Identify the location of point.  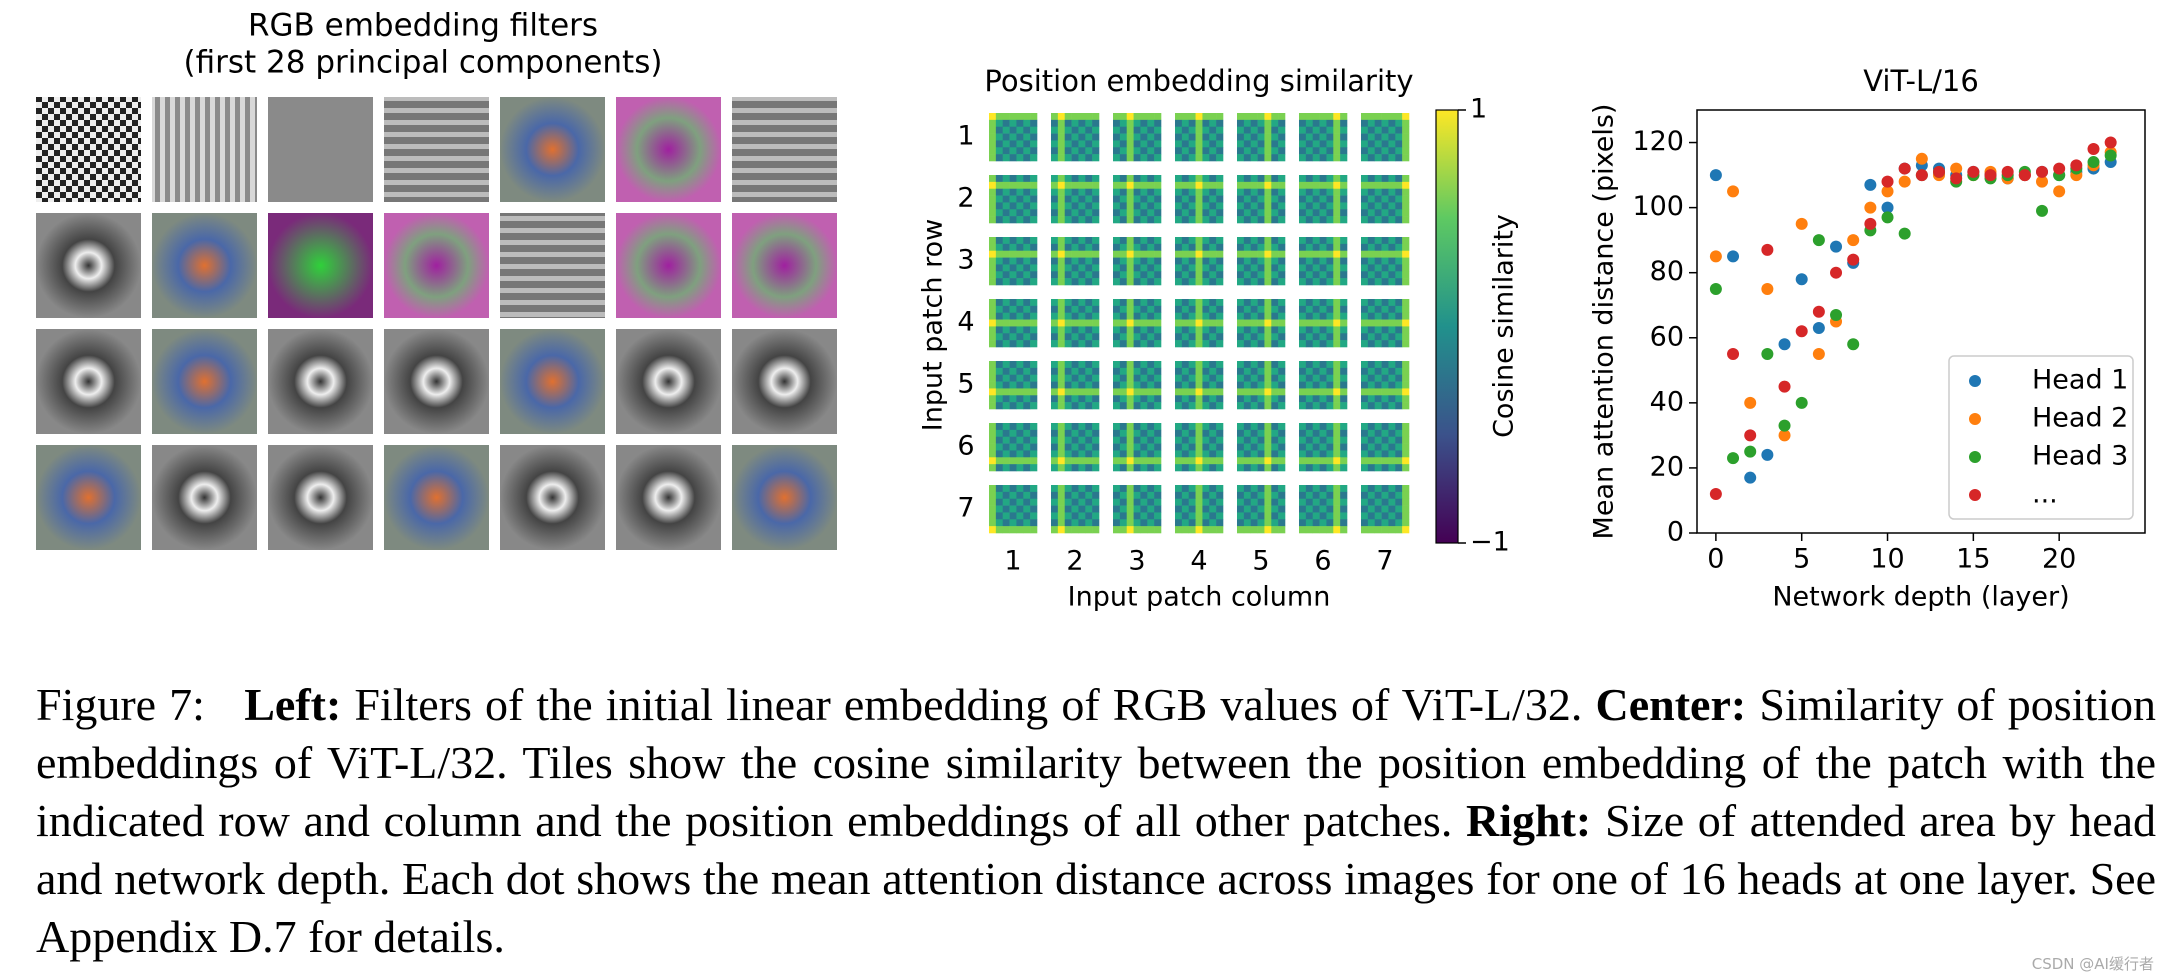
(1767, 354).